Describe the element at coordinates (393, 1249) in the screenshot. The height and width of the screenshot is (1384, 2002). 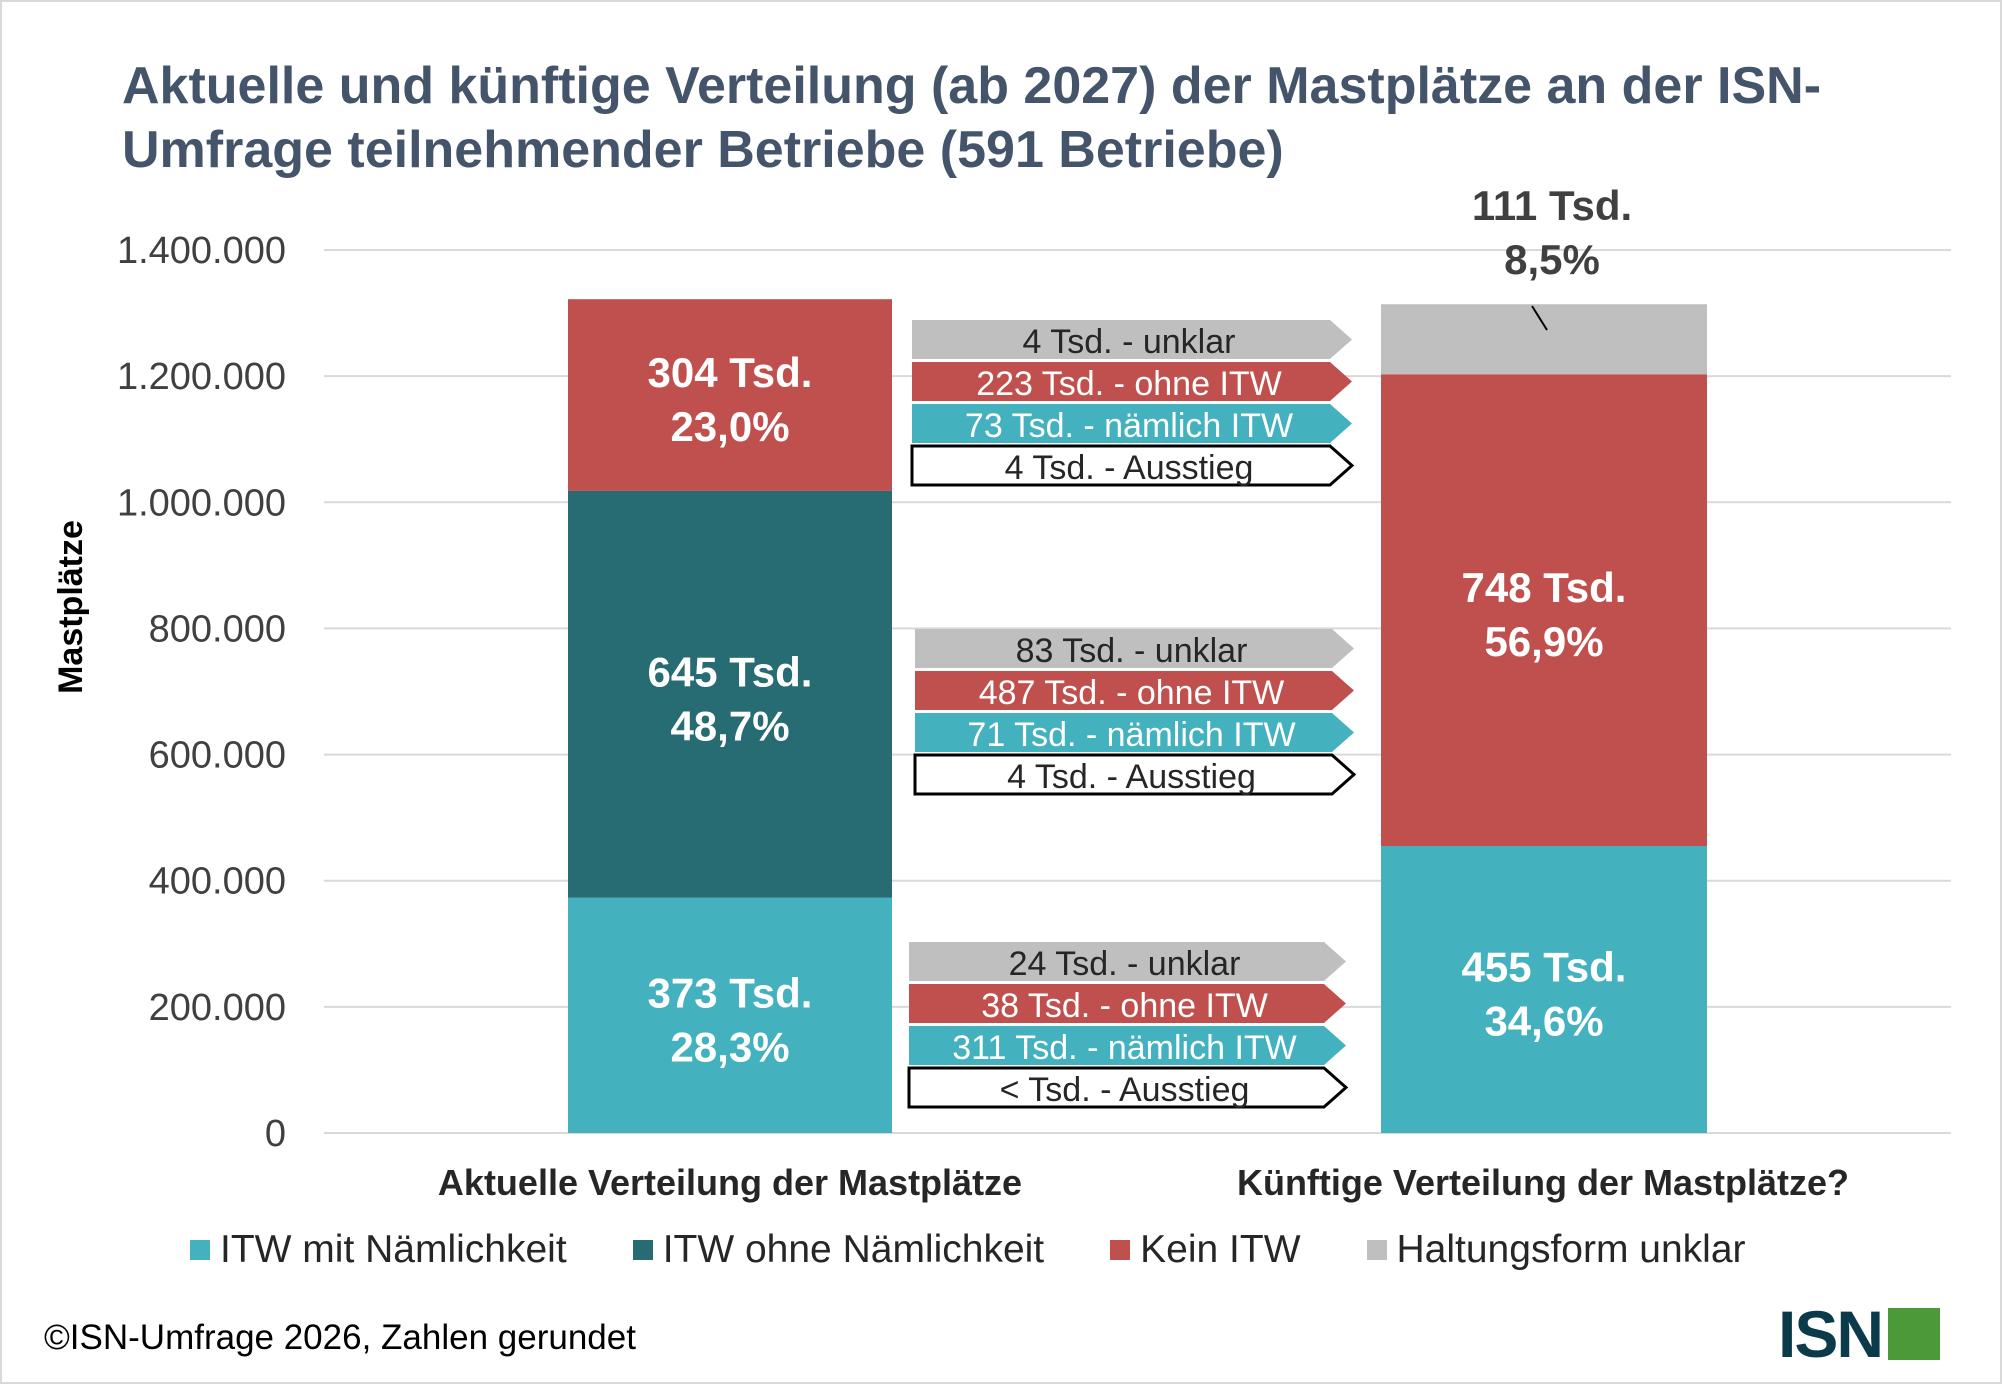
I see `legend-label: ITW mit Nämlichkeit` at that location.